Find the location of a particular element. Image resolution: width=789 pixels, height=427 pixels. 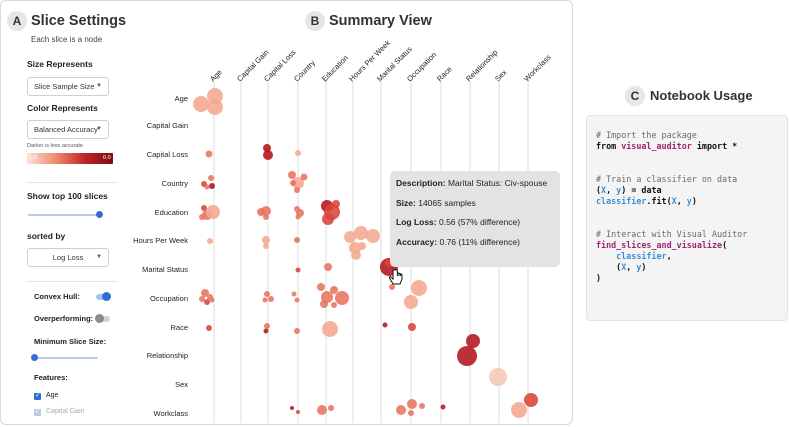

row-label: Capital Gain is located at coordinates (167, 125).